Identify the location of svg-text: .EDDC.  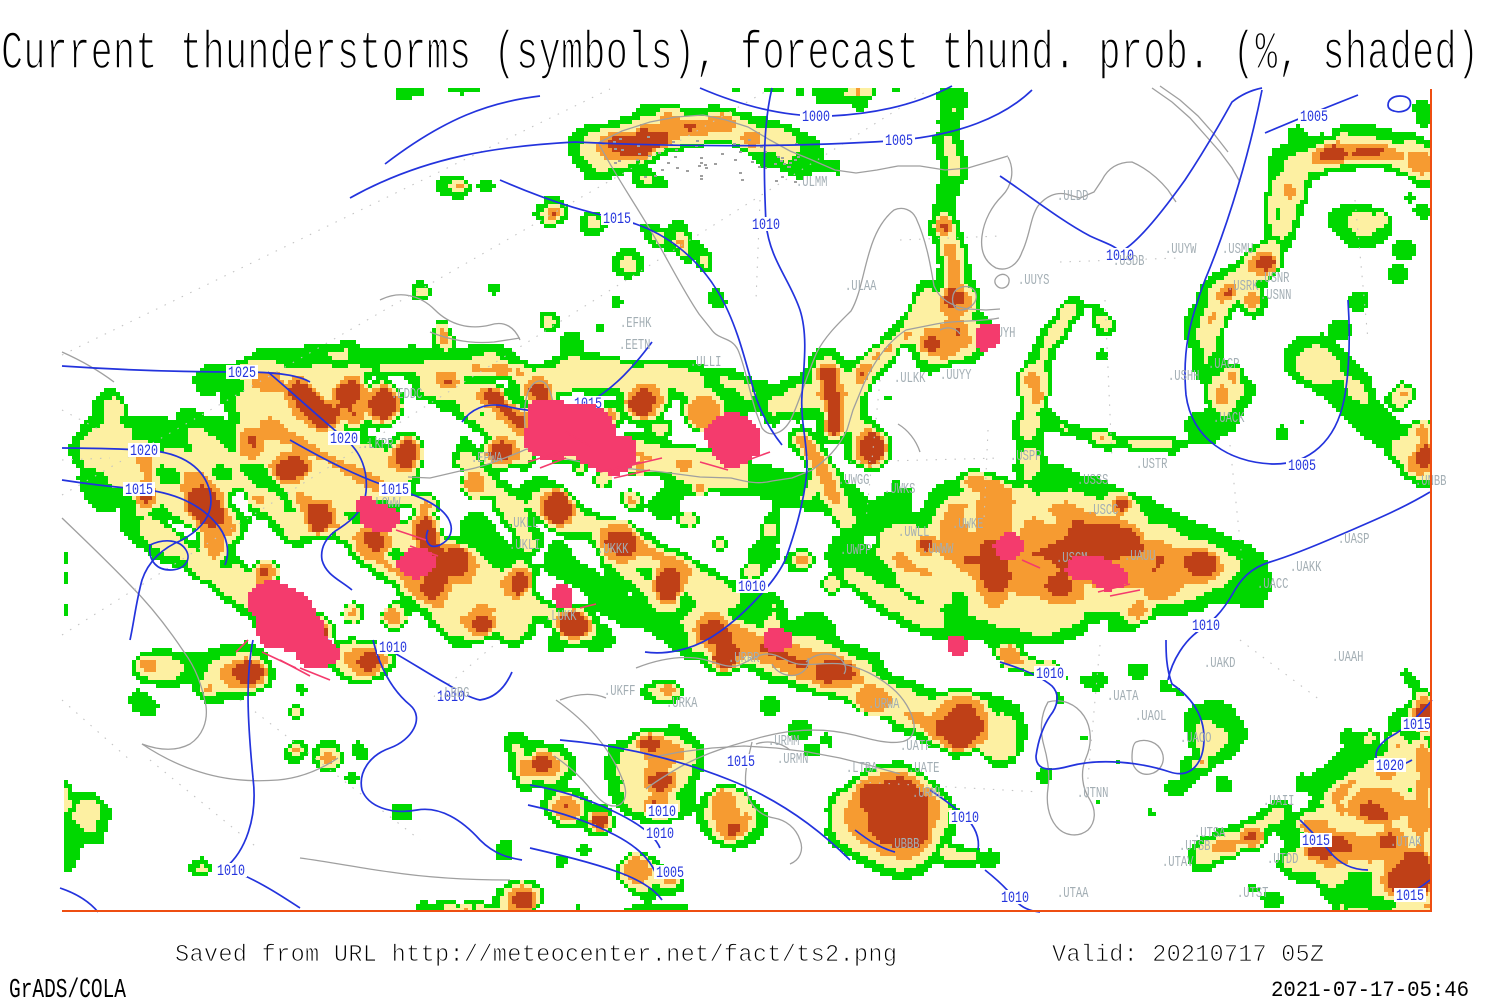
(407, 393).